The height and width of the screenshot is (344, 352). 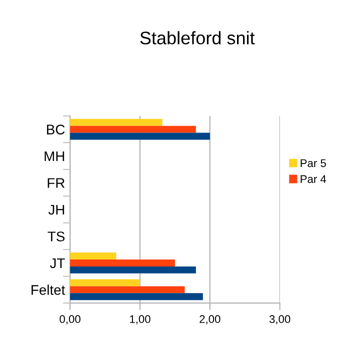 I want to click on y-tick-label: Feltet, so click(x=49, y=289).